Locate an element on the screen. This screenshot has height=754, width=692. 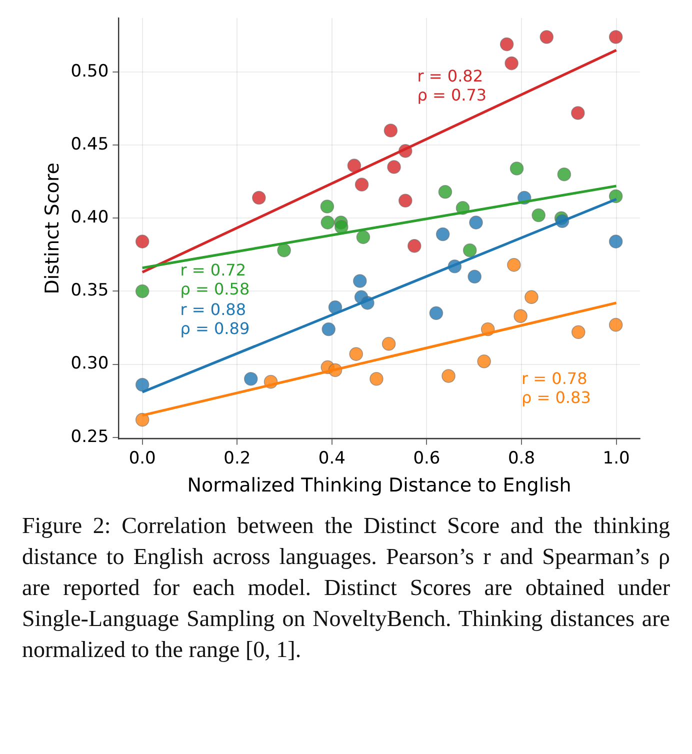
x-axis-title: Normalized Thinking Distance to English is located at coordinates (379, 485).